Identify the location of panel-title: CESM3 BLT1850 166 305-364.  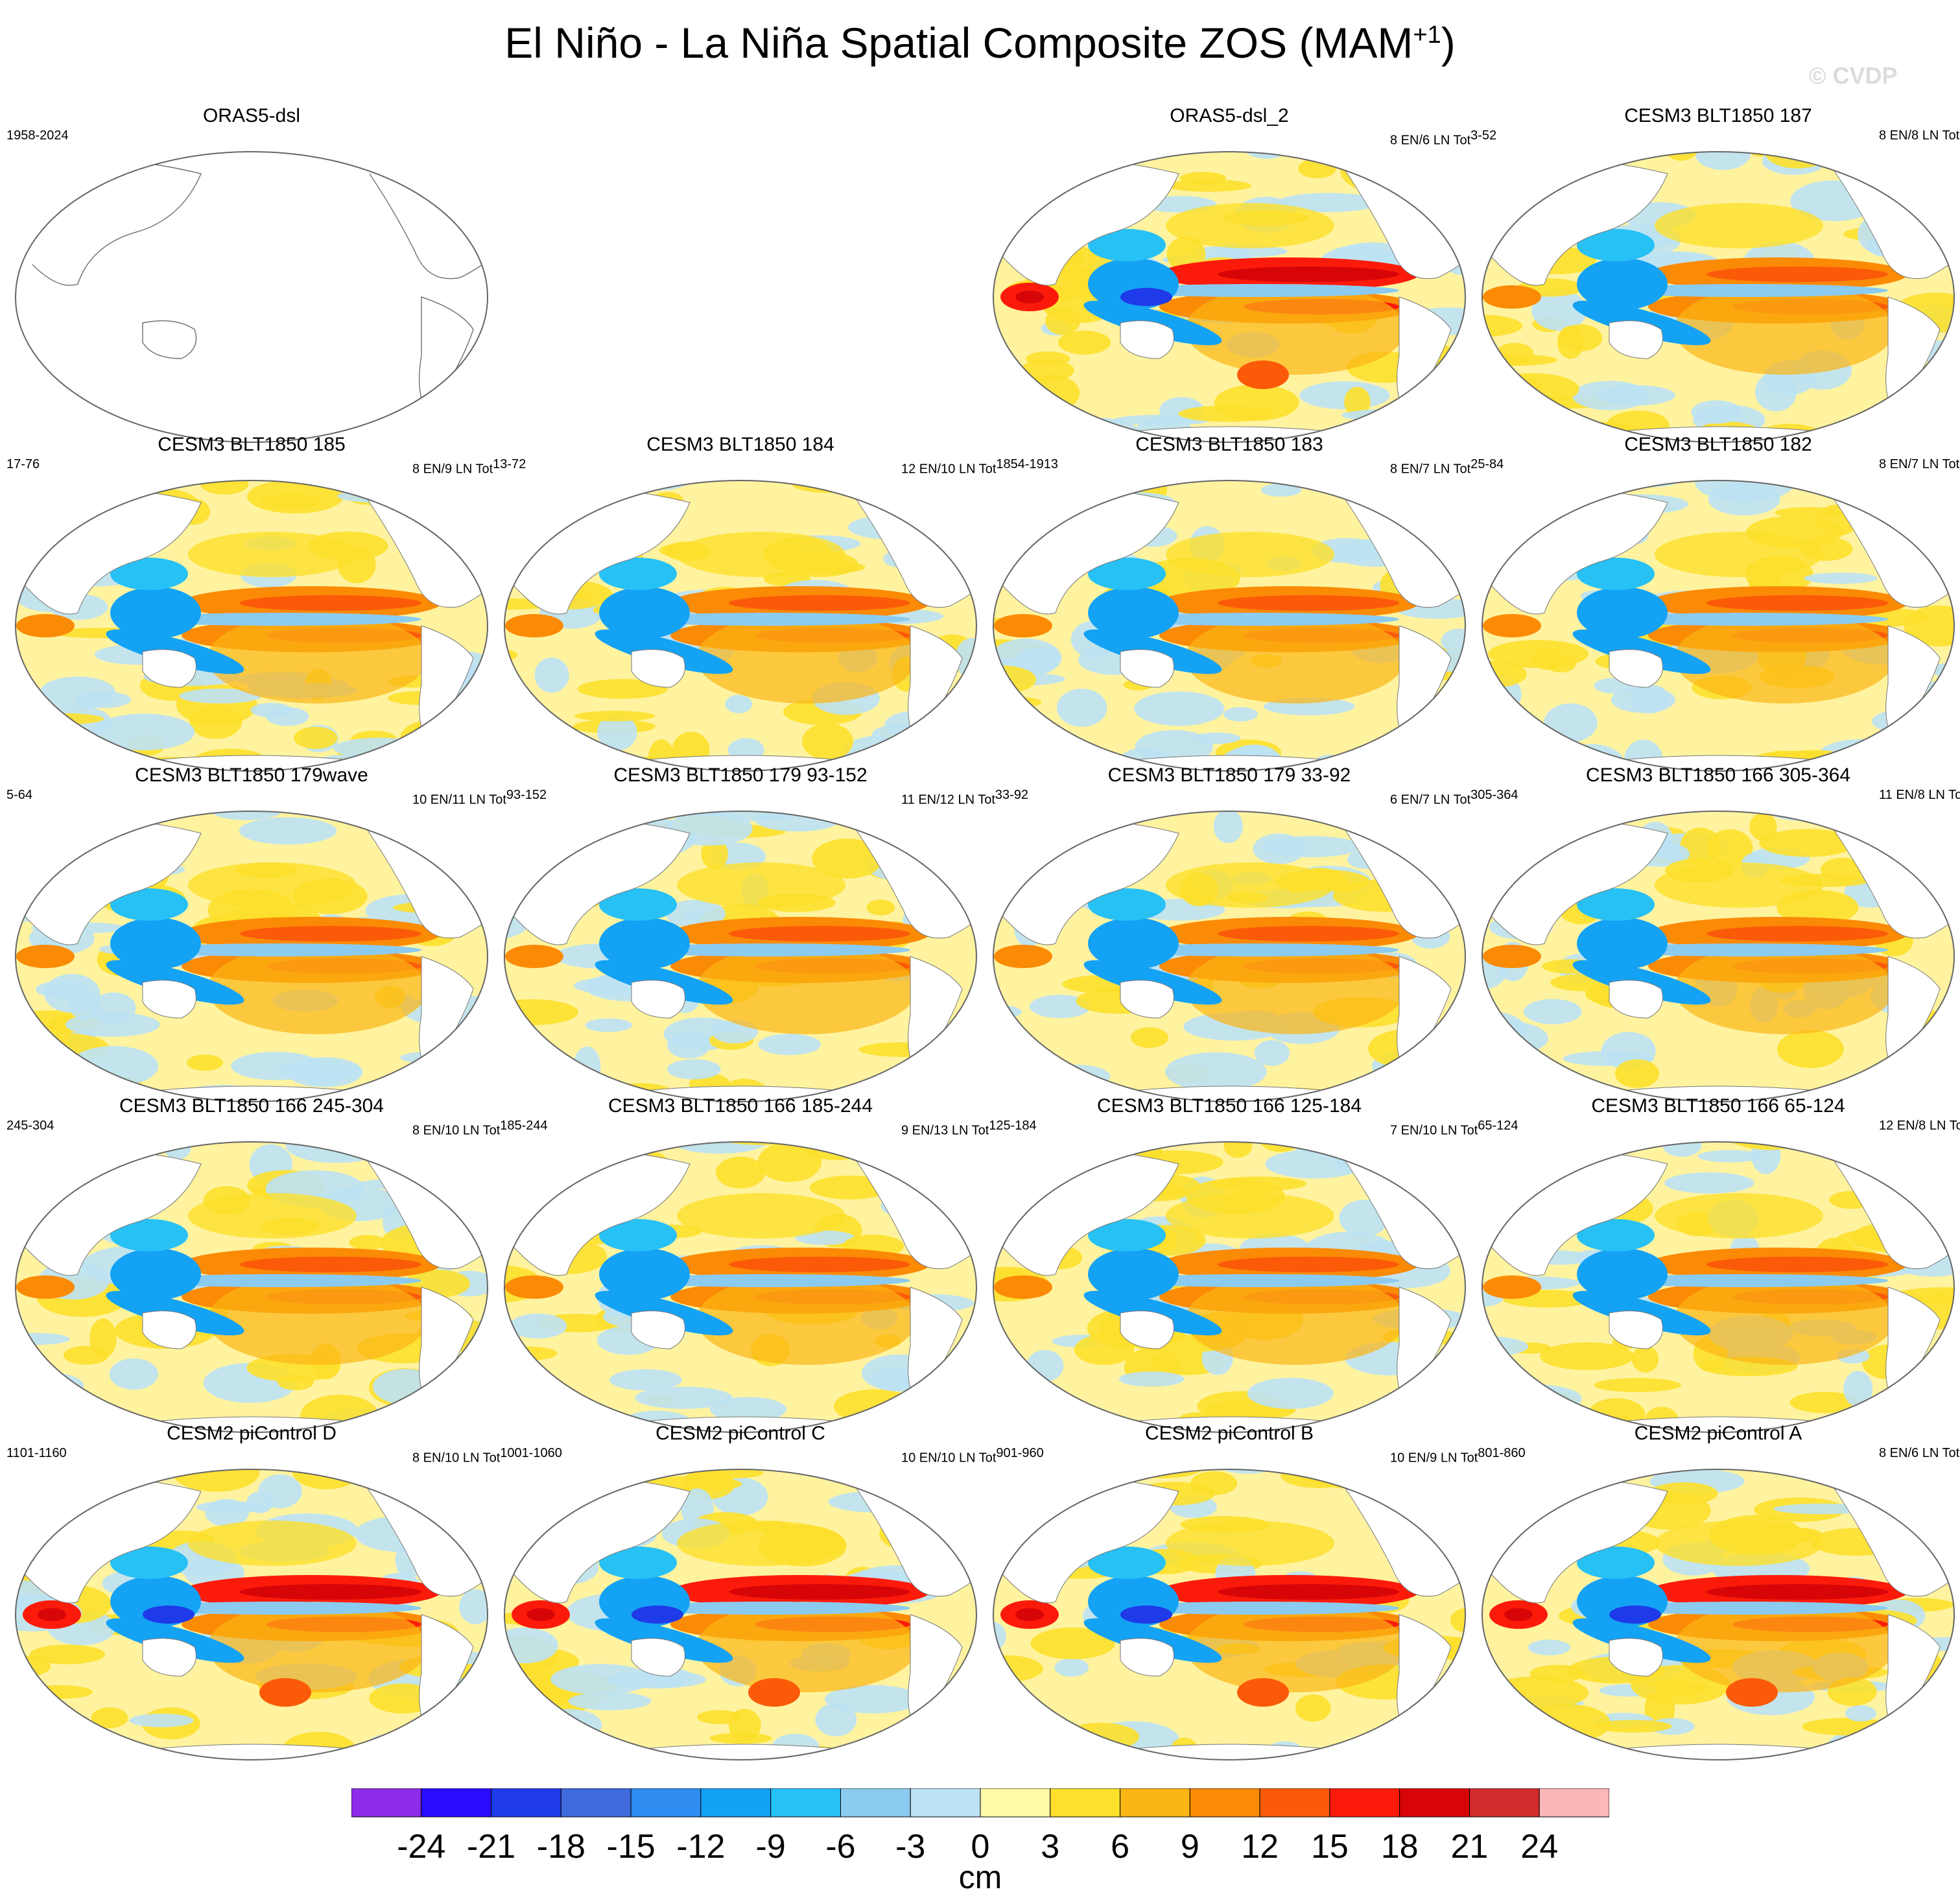
(1718, 775).